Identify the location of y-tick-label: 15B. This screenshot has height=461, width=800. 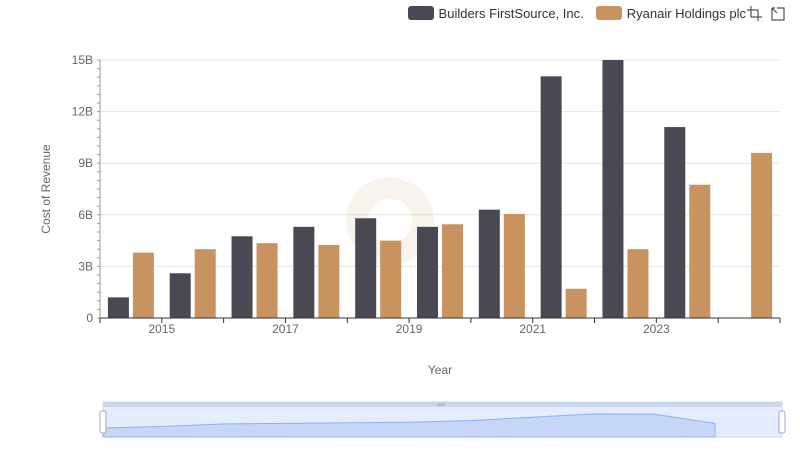
(82, 60).